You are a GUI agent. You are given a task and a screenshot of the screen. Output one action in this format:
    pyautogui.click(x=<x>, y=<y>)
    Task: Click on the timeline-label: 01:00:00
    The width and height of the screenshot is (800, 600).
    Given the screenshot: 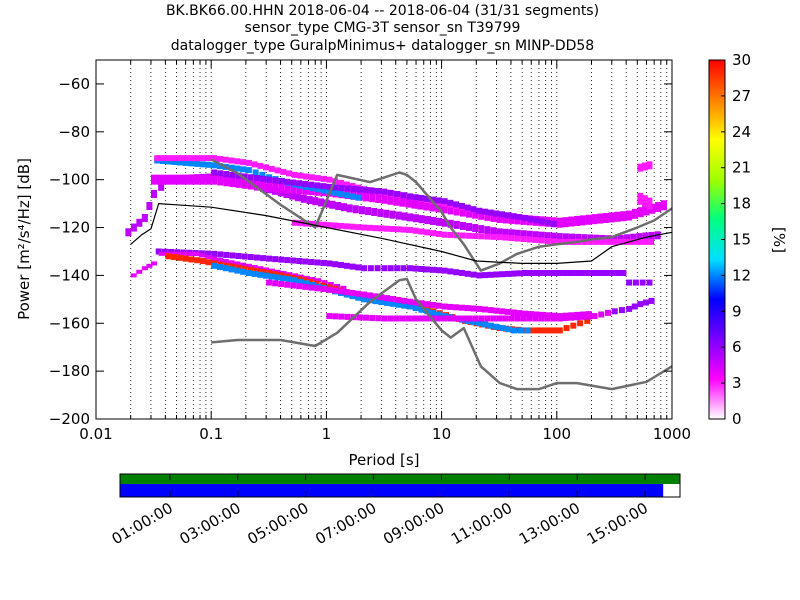 What is the action you would take?
    pyautogui.click(x=142, y=523)
    